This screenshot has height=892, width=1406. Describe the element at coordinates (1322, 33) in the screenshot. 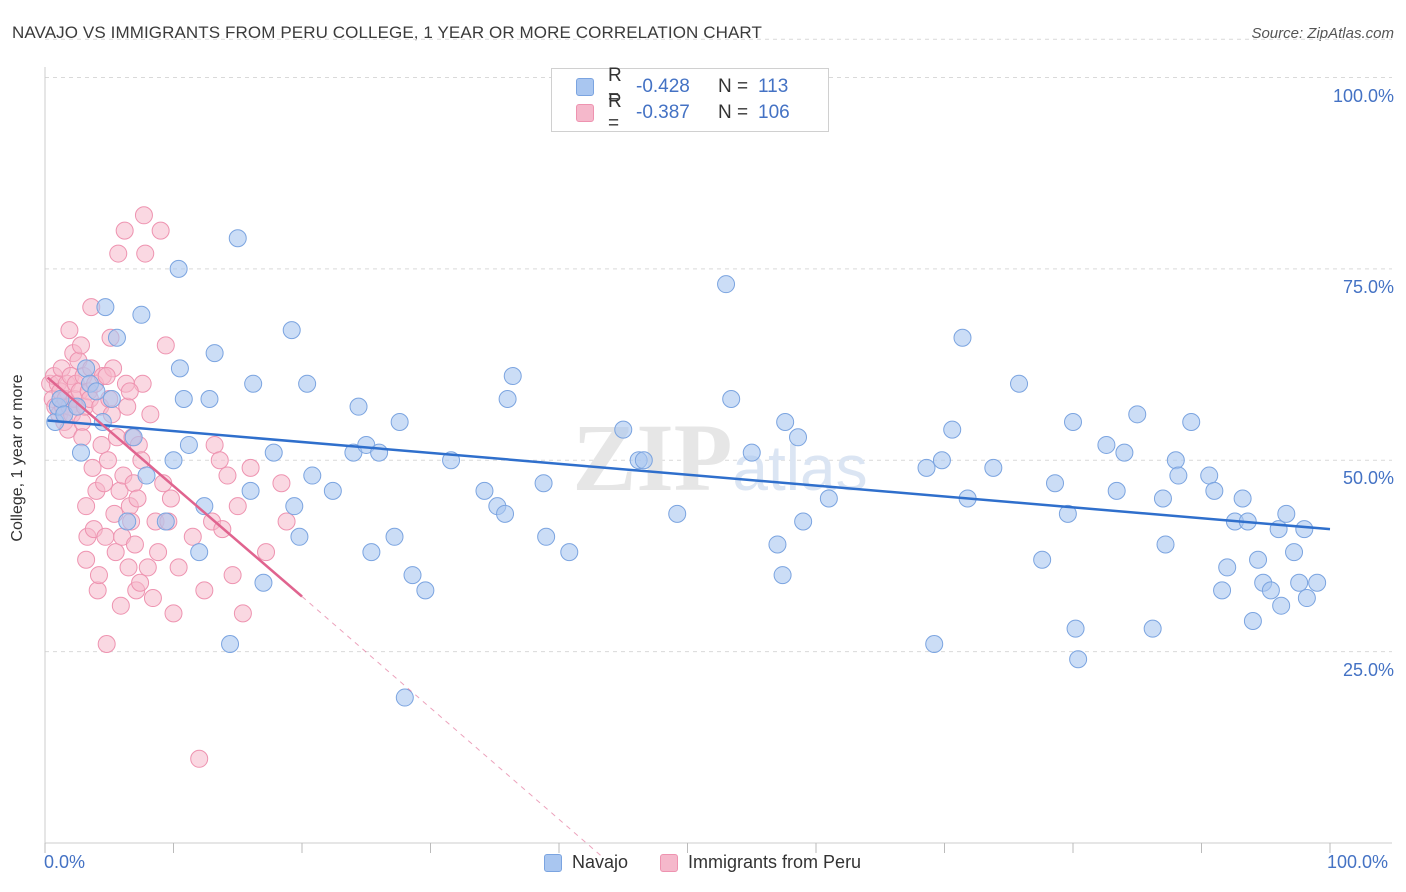

I see `source-label: Source: ZipAtlas.com` at that location.